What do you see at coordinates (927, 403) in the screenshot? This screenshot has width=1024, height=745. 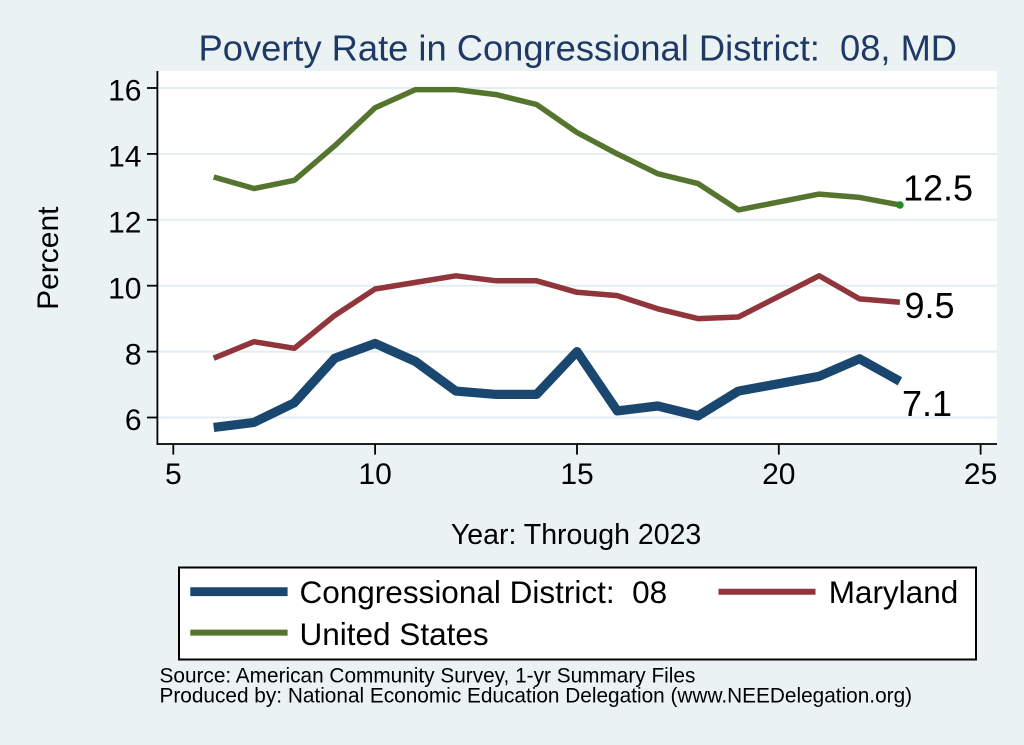 I see `svg-text: 7.1` at bounding box center [927, 403].